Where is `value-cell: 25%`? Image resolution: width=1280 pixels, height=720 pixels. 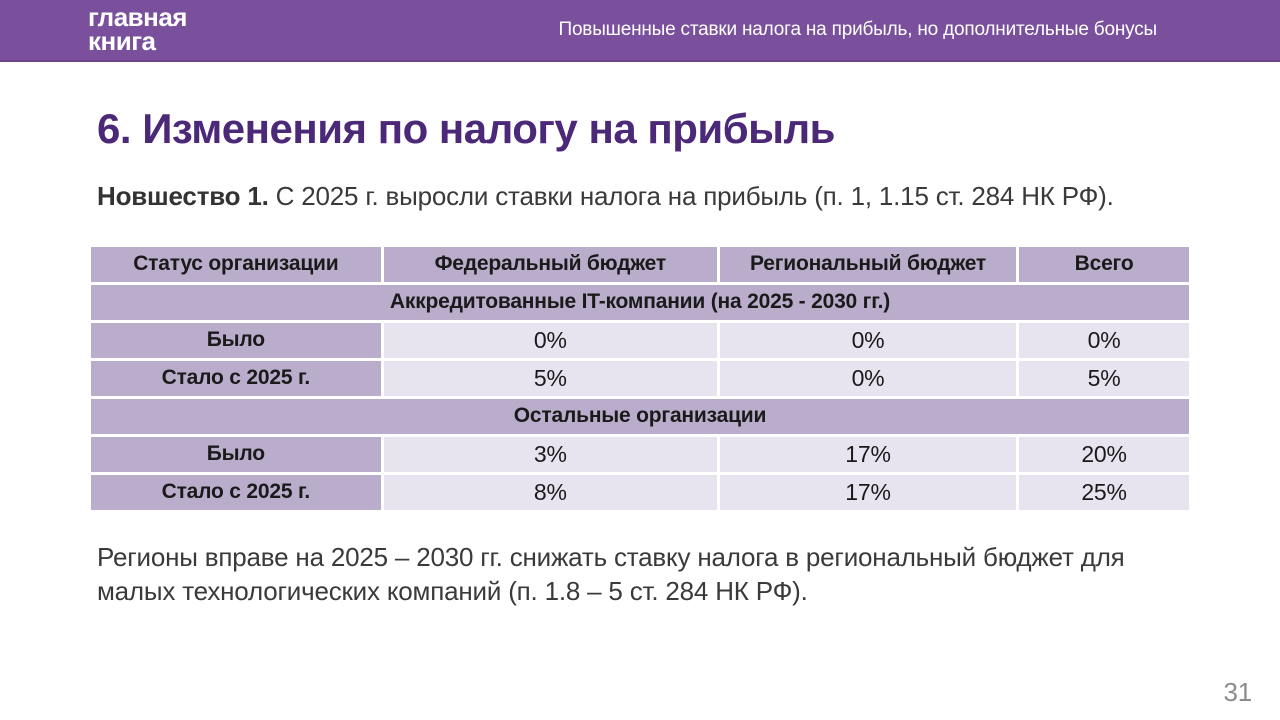 value-cell: 25% is located at coordinates (1104, 492).